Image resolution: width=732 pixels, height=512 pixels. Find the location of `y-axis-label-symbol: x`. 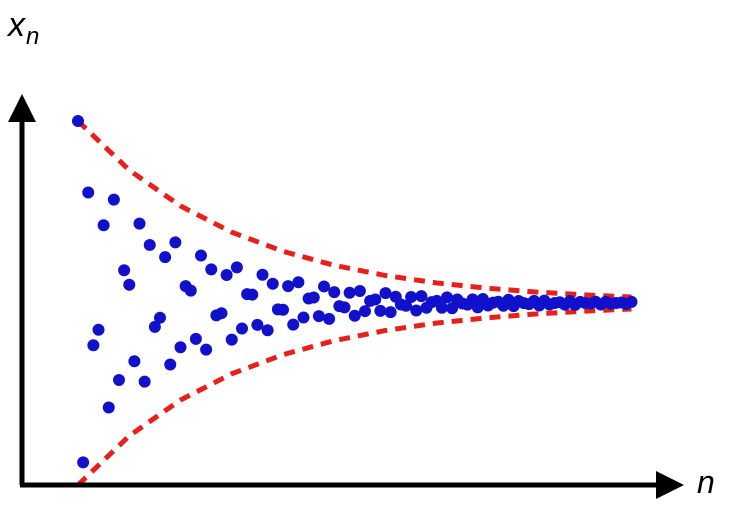

y-axis-label-symbol: x is located at coordinates (16, 25).